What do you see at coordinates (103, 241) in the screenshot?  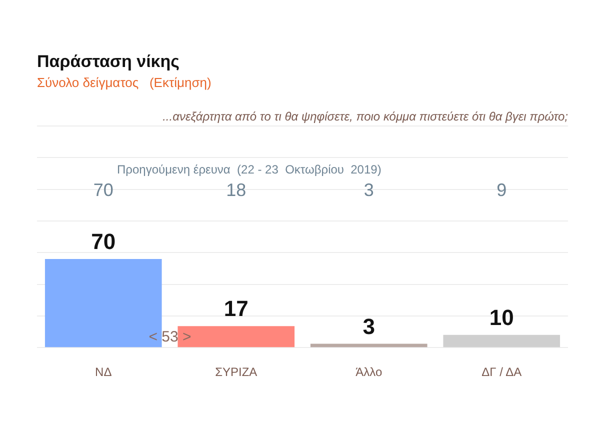 I see `data-label: 70` at bounding box center [103, 241].